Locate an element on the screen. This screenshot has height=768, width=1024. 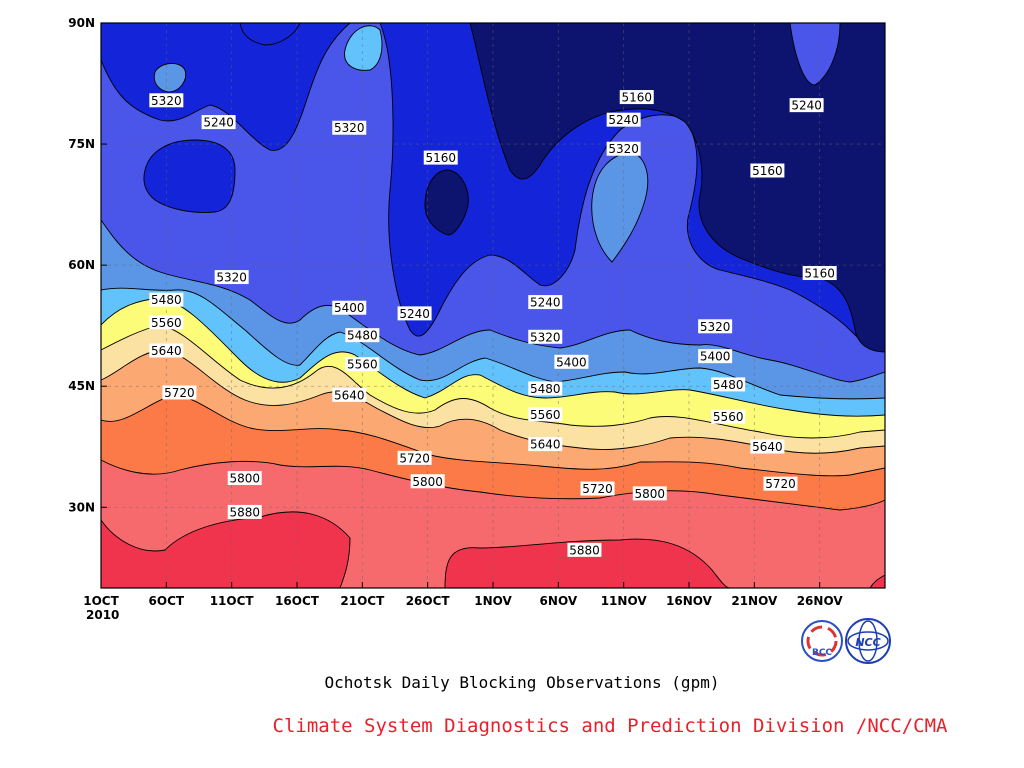
x-tick-label: 6NOV is located at coordinates (559, 601).